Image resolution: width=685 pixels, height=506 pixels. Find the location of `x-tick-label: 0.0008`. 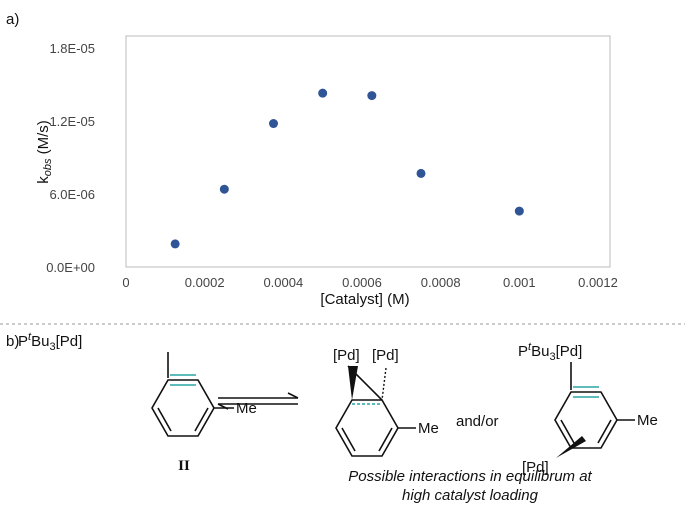

x-tick-label: 0.0008 is located at coordinates (441, 282).